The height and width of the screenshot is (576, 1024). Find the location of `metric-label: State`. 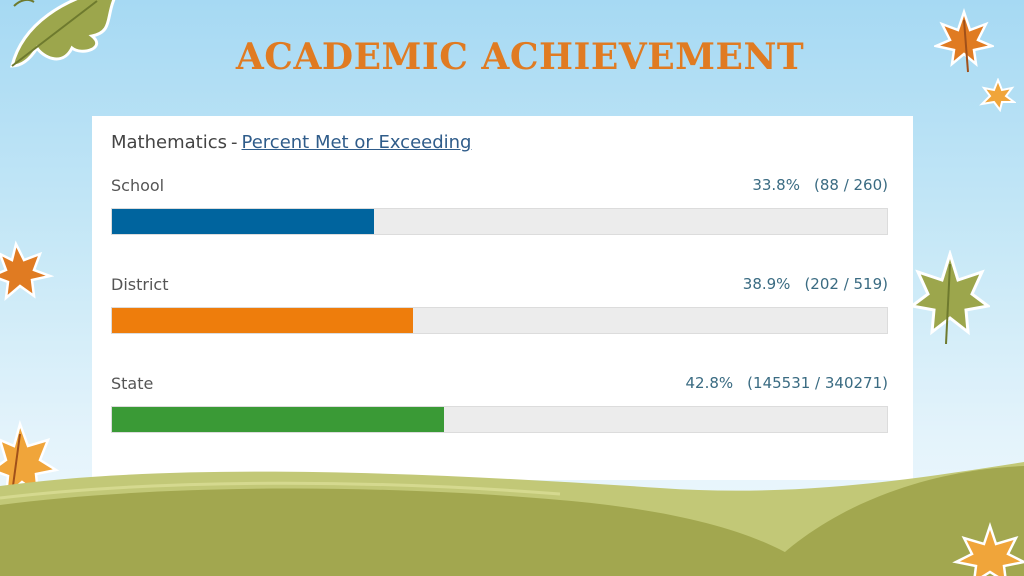

metric-label: State is located at coordinates (132, 383).